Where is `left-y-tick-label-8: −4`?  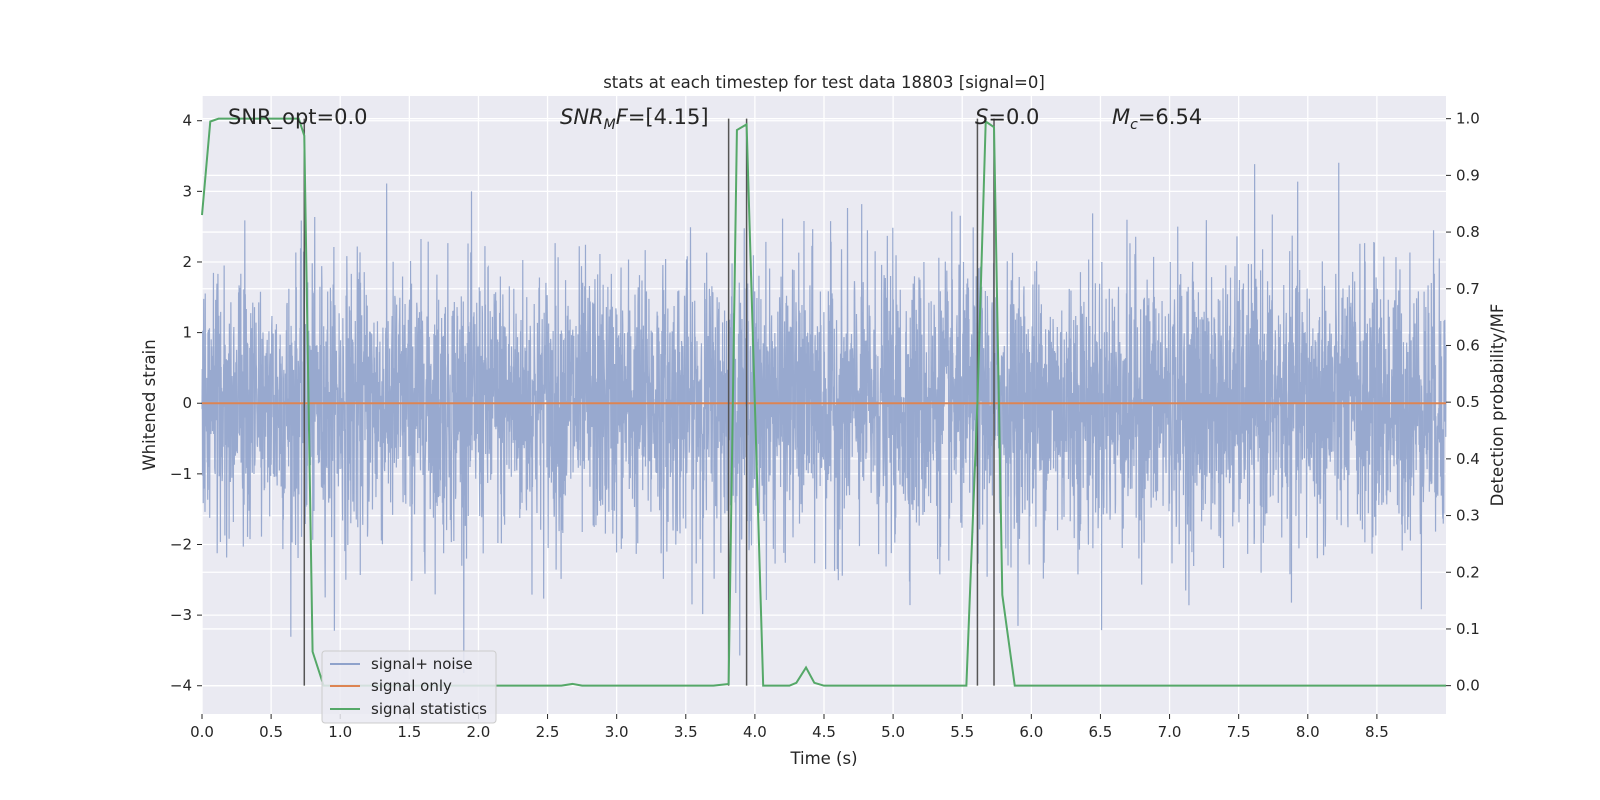 left-y-tick-label-8: −4 is located at coordinates (181, 686).